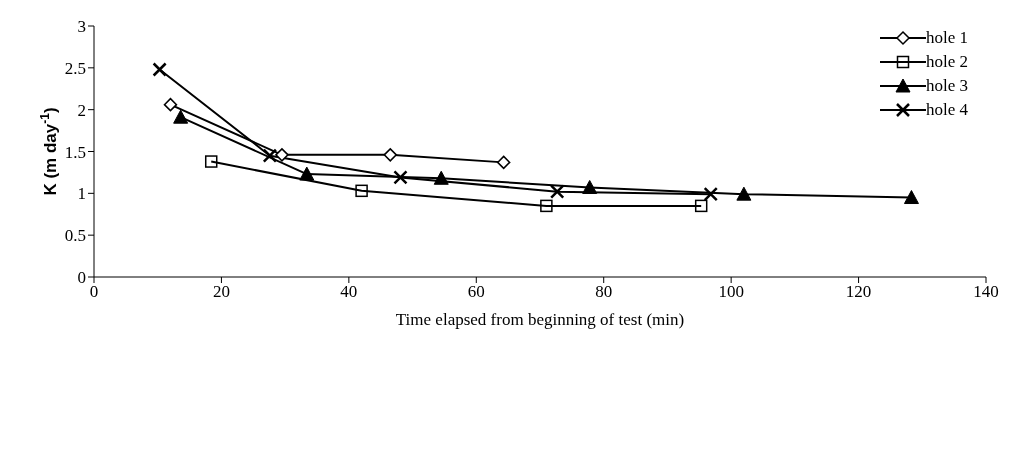  Describe the element at coordinates (75, 68) in the screenshot. I see `y-tick-label: 2.5` at that location.